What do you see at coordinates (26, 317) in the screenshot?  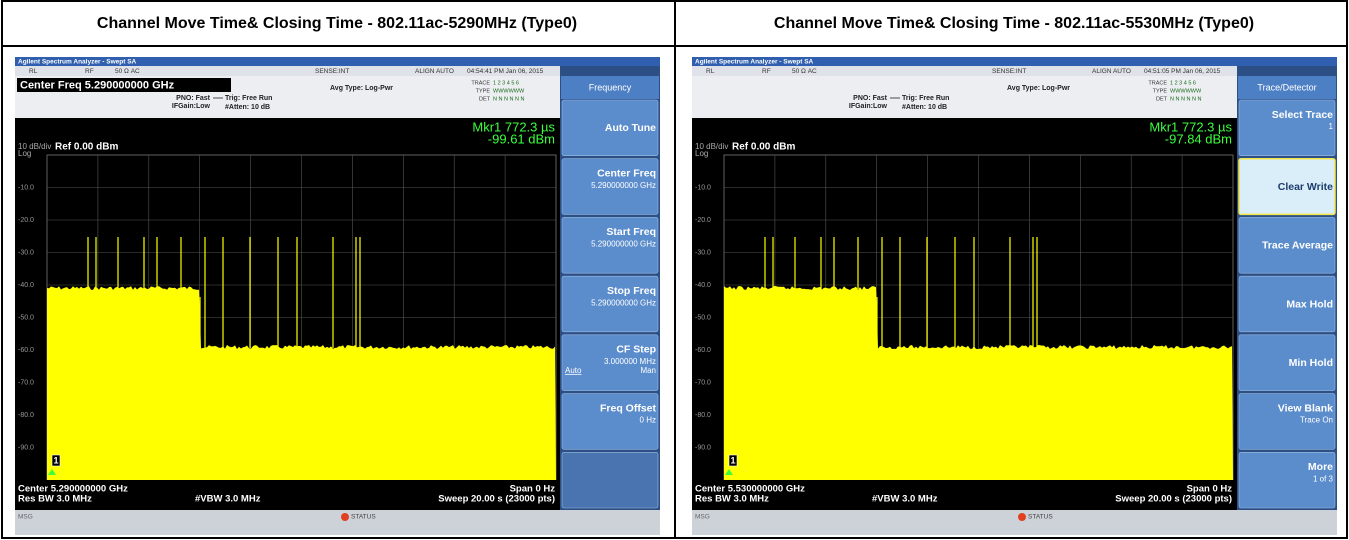 I see `y-label: -50.0` at bounding box center [26, 317].